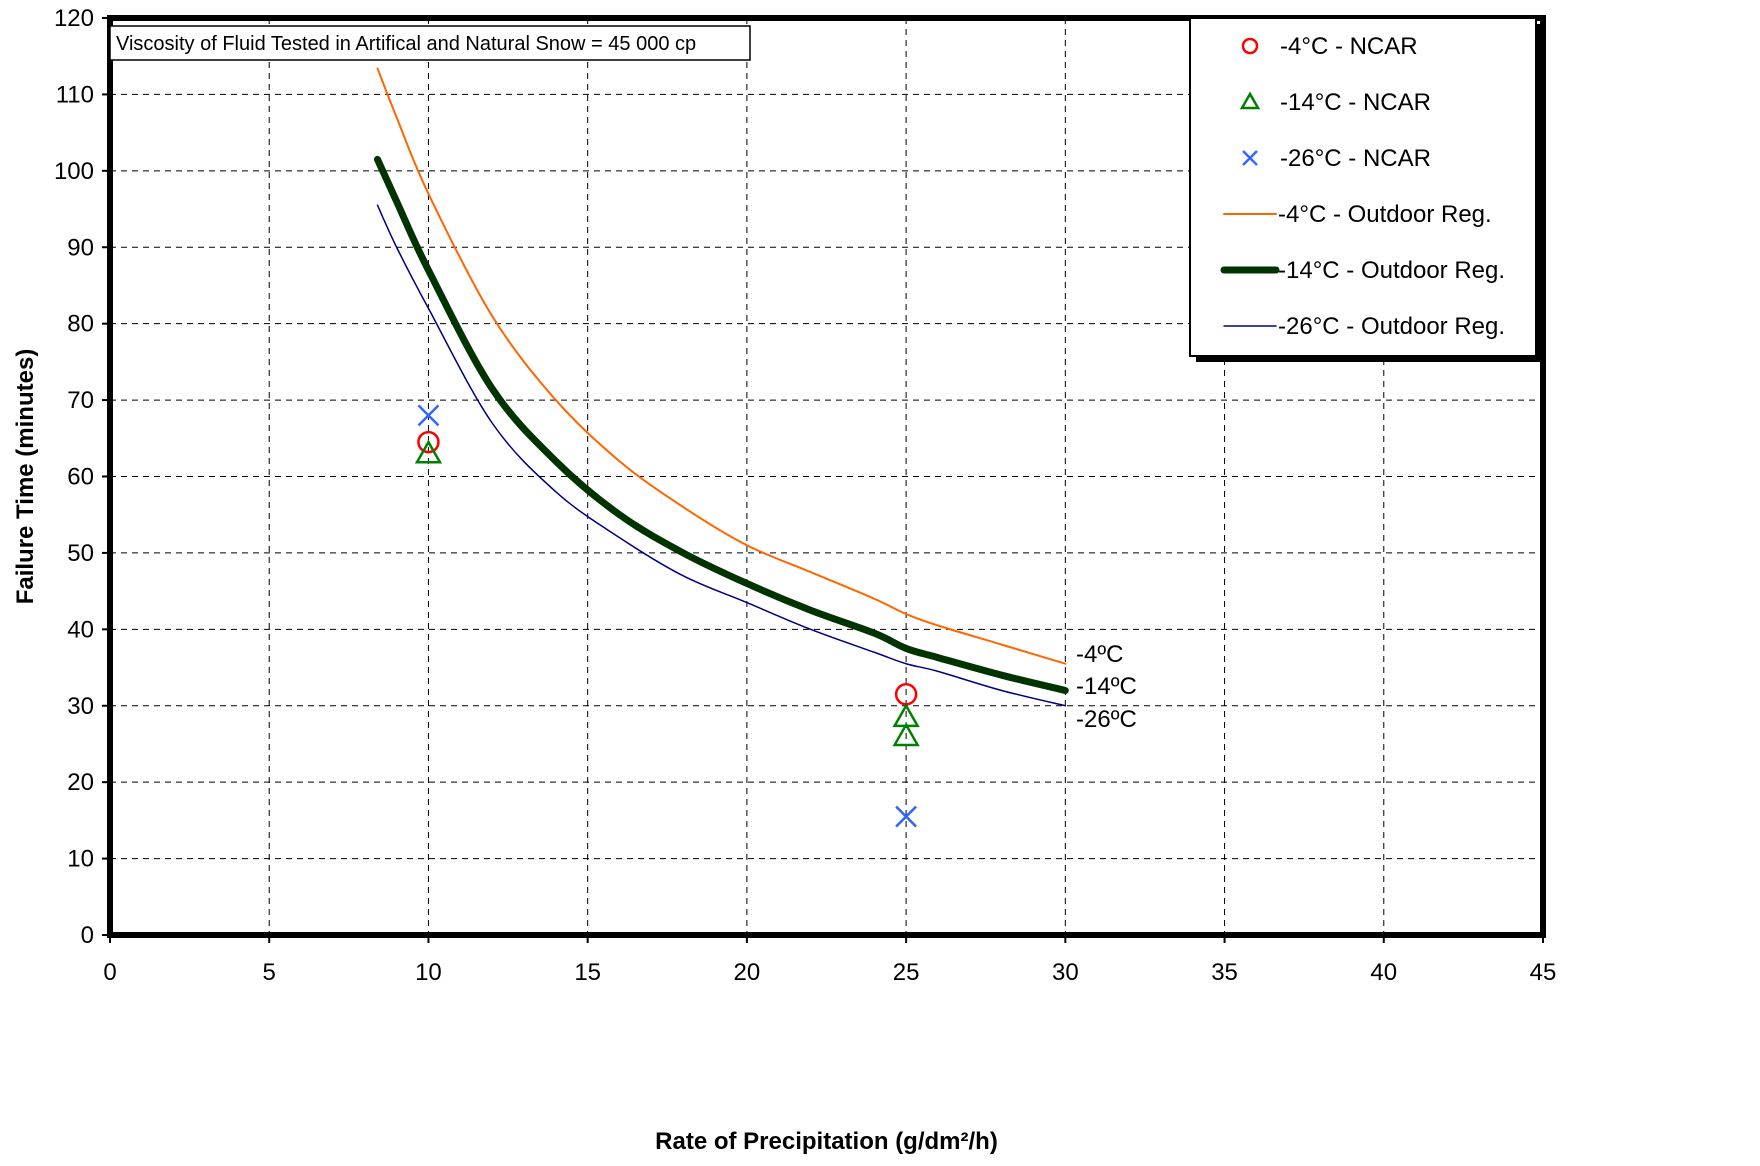 Image resolution: width=1760 pixels, height=1166 pixels. What do you see at coordinates (1106, 686) in the screenshot?
I see `curve-end-label: -14ºC` at bounding box center [1106, 686].